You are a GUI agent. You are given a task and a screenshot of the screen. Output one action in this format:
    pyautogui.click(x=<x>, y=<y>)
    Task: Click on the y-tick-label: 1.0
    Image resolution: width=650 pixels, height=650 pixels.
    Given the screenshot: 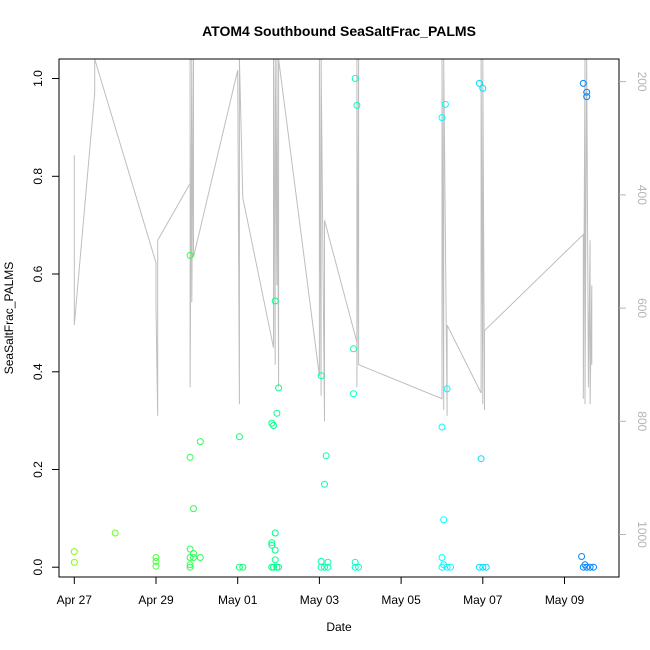 What is the action you would take?
    pyautogui.click(x=38, y=78)
    